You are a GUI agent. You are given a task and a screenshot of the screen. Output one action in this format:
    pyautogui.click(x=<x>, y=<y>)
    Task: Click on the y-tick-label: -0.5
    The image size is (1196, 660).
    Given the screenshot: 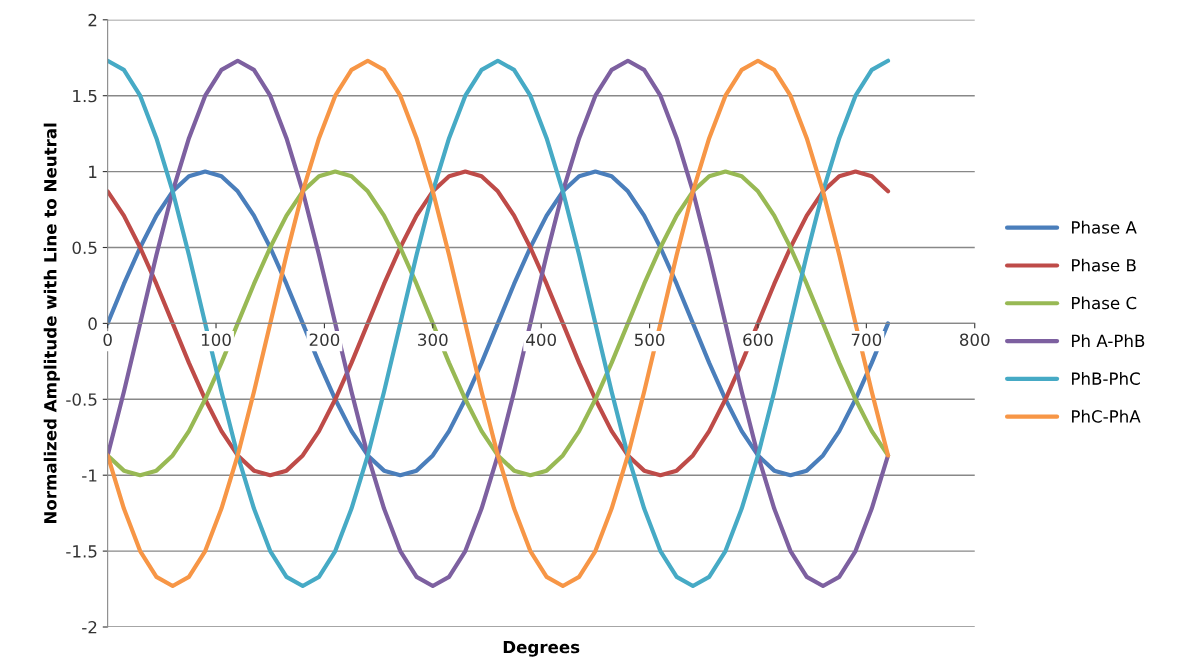 What is the action you would take?
    pyautogui.click(x=81, y=399)
    